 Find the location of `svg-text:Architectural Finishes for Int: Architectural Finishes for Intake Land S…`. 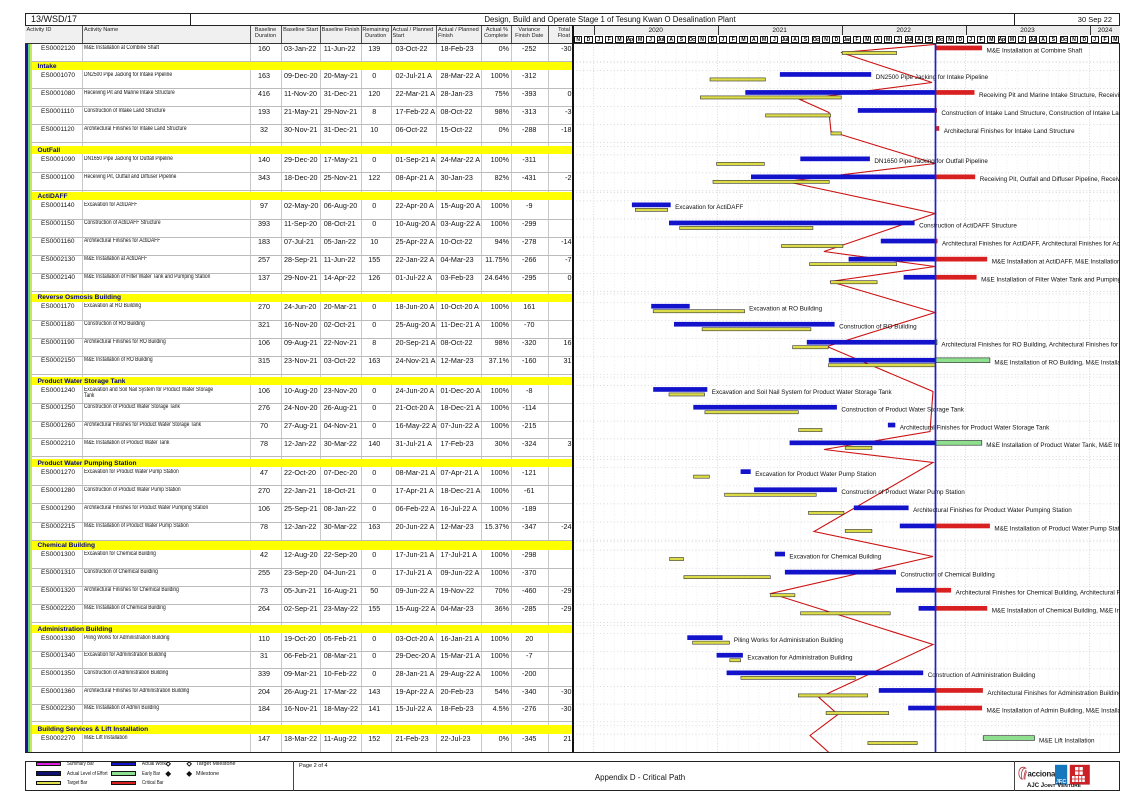

svg-text:Architectural Finishes for Int: Architectural Finishes for Intake Land S… is located at coordinates (1009, 130).